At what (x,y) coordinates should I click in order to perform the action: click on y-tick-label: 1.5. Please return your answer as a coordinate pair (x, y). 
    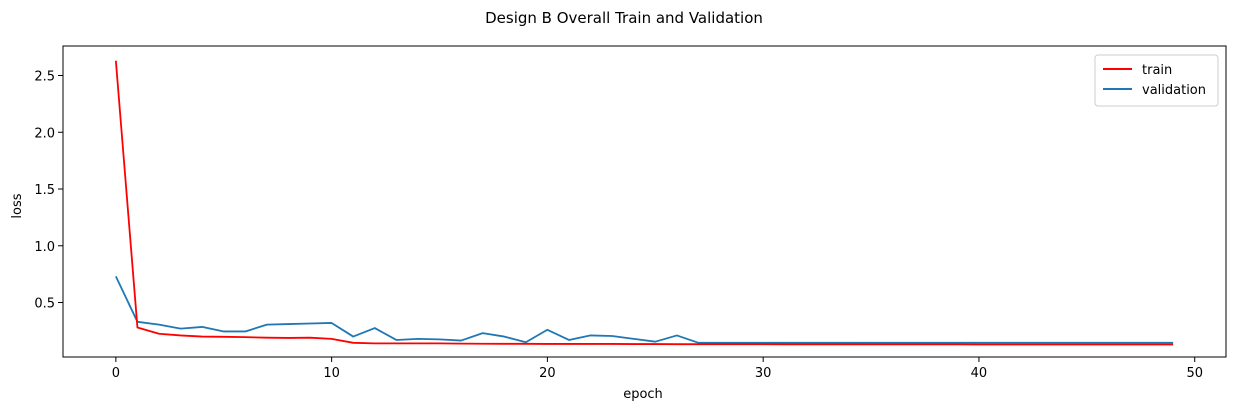
    Looking at the image, I should click on (44, 190).